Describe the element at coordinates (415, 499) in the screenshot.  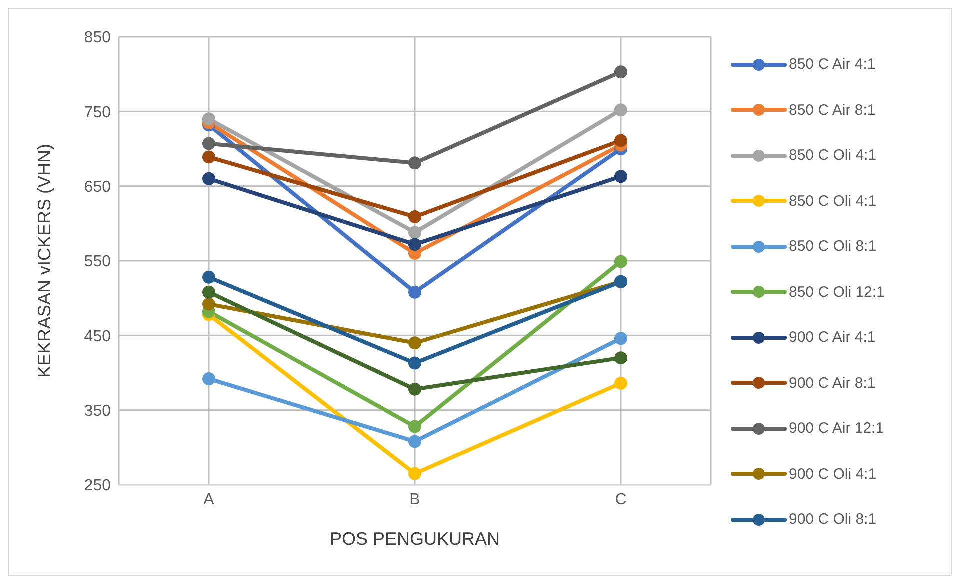
I see `x-tick-label: B` at that location.